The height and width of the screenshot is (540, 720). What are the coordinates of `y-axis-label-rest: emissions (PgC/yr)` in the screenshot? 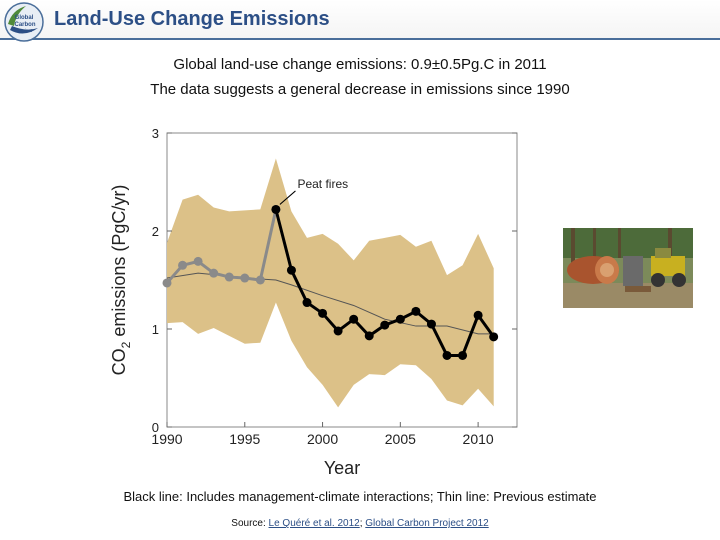 It's located at (119, 263).